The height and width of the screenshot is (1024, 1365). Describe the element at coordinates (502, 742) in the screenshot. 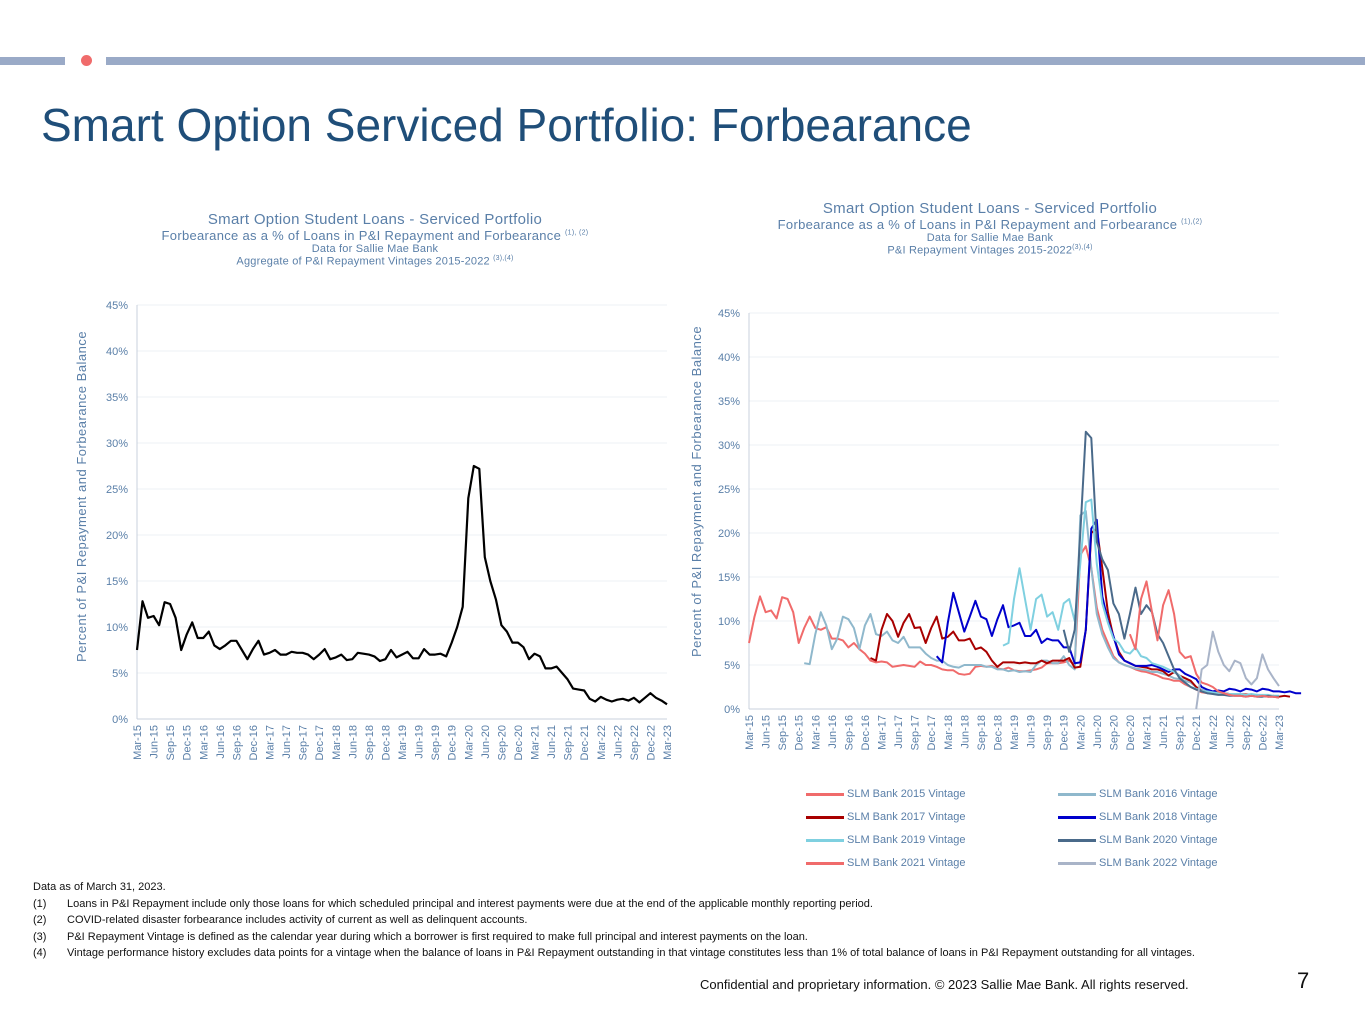

I see `chart1-x-tick-label: Sep-20` at that location.